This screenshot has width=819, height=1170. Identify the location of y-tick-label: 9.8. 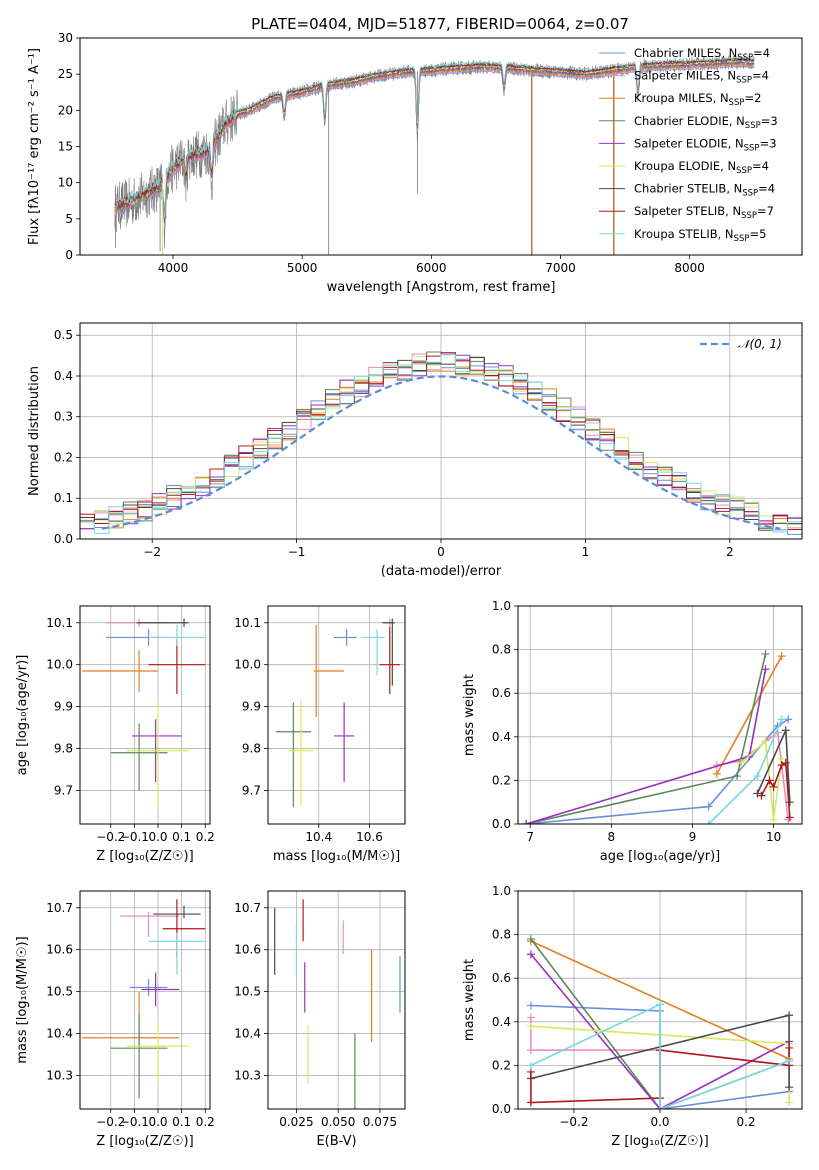
(63, 749).